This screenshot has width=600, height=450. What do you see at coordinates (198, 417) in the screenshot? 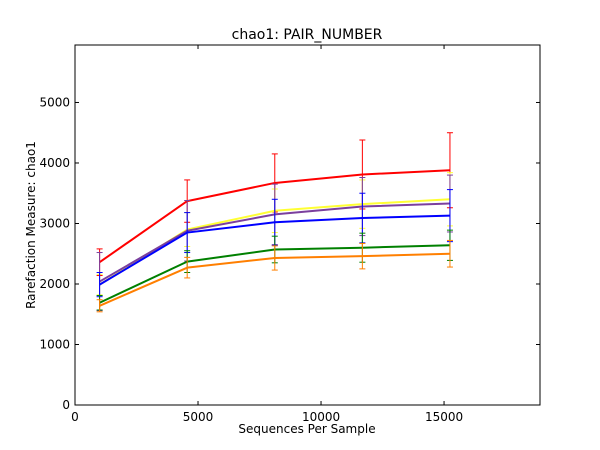
I see `x-tick-label: 5000` at bounding box center [198, 417].